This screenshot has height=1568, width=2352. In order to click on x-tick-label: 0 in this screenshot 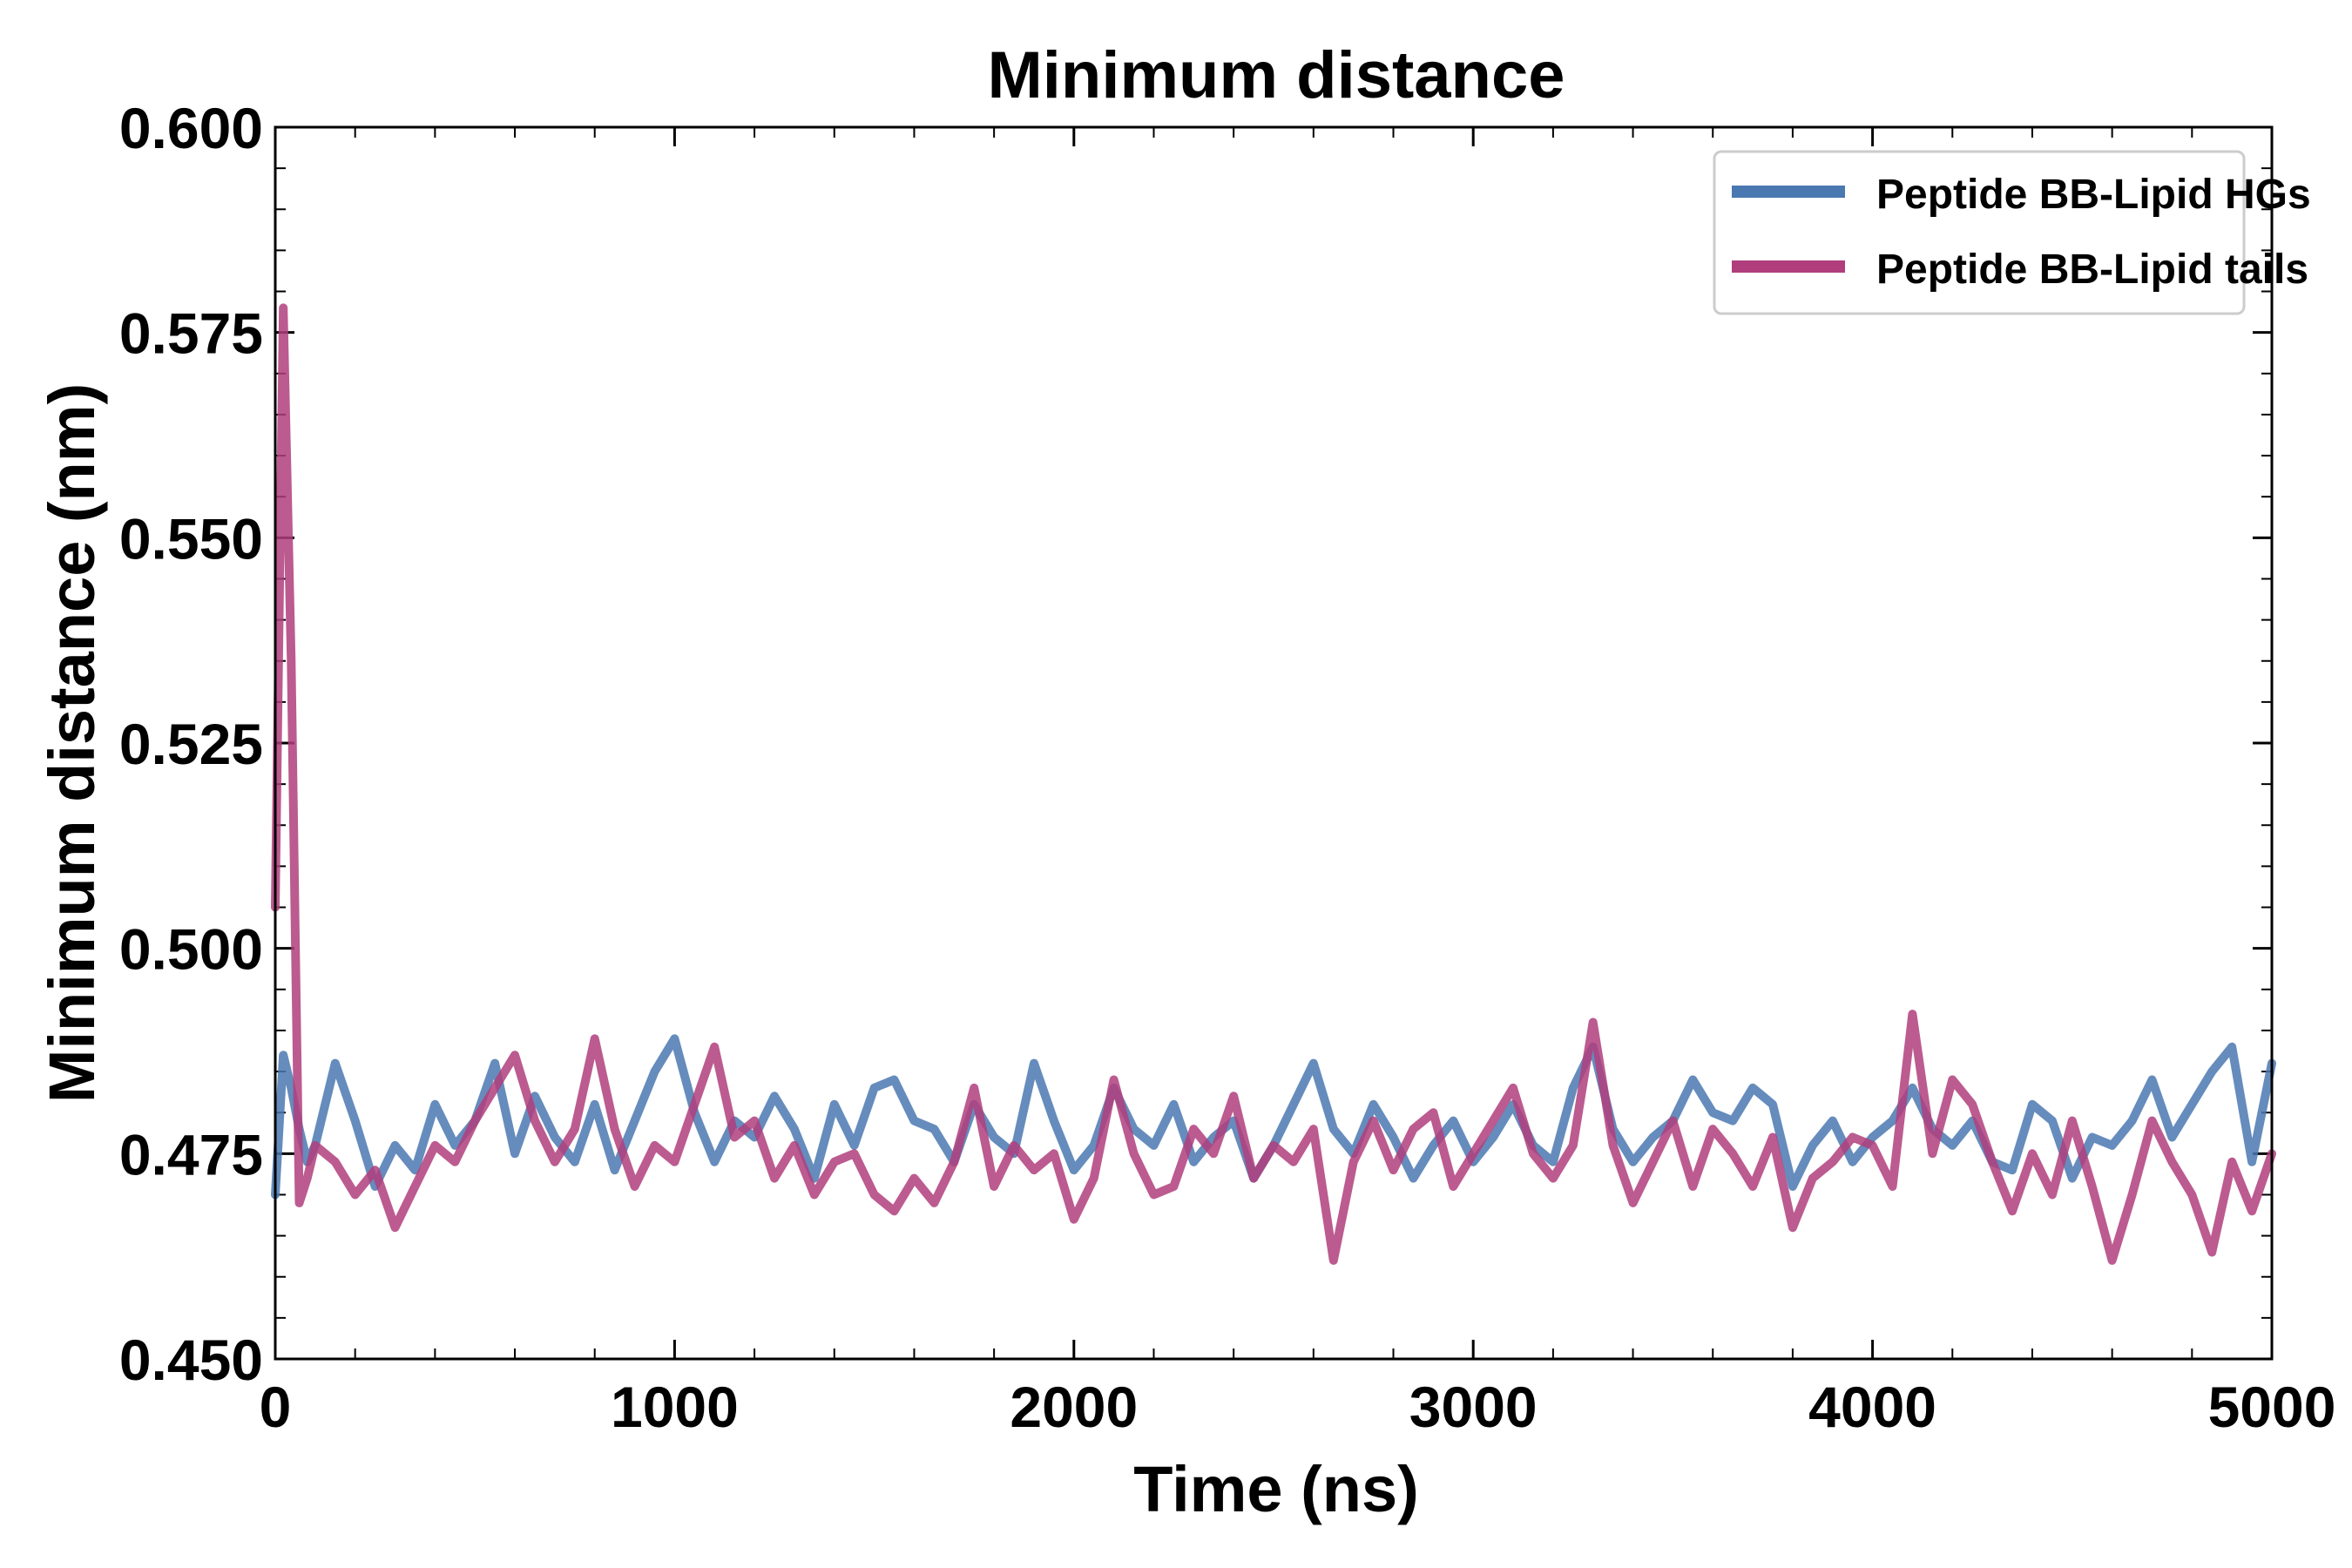, I will do `click(276, 1407)`.